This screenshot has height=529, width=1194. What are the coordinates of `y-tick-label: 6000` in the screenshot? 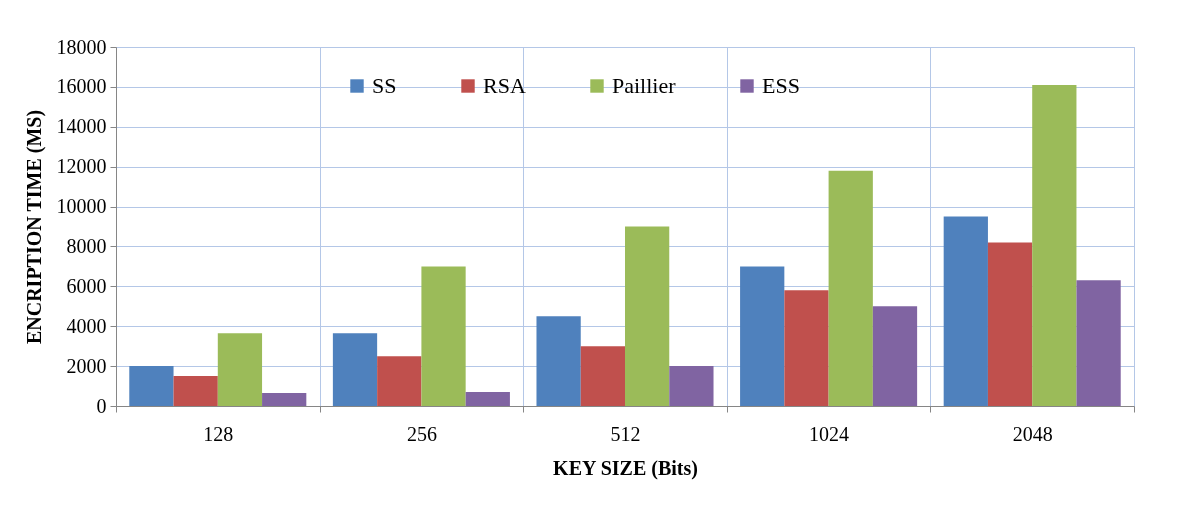 It's located at (86, 285).